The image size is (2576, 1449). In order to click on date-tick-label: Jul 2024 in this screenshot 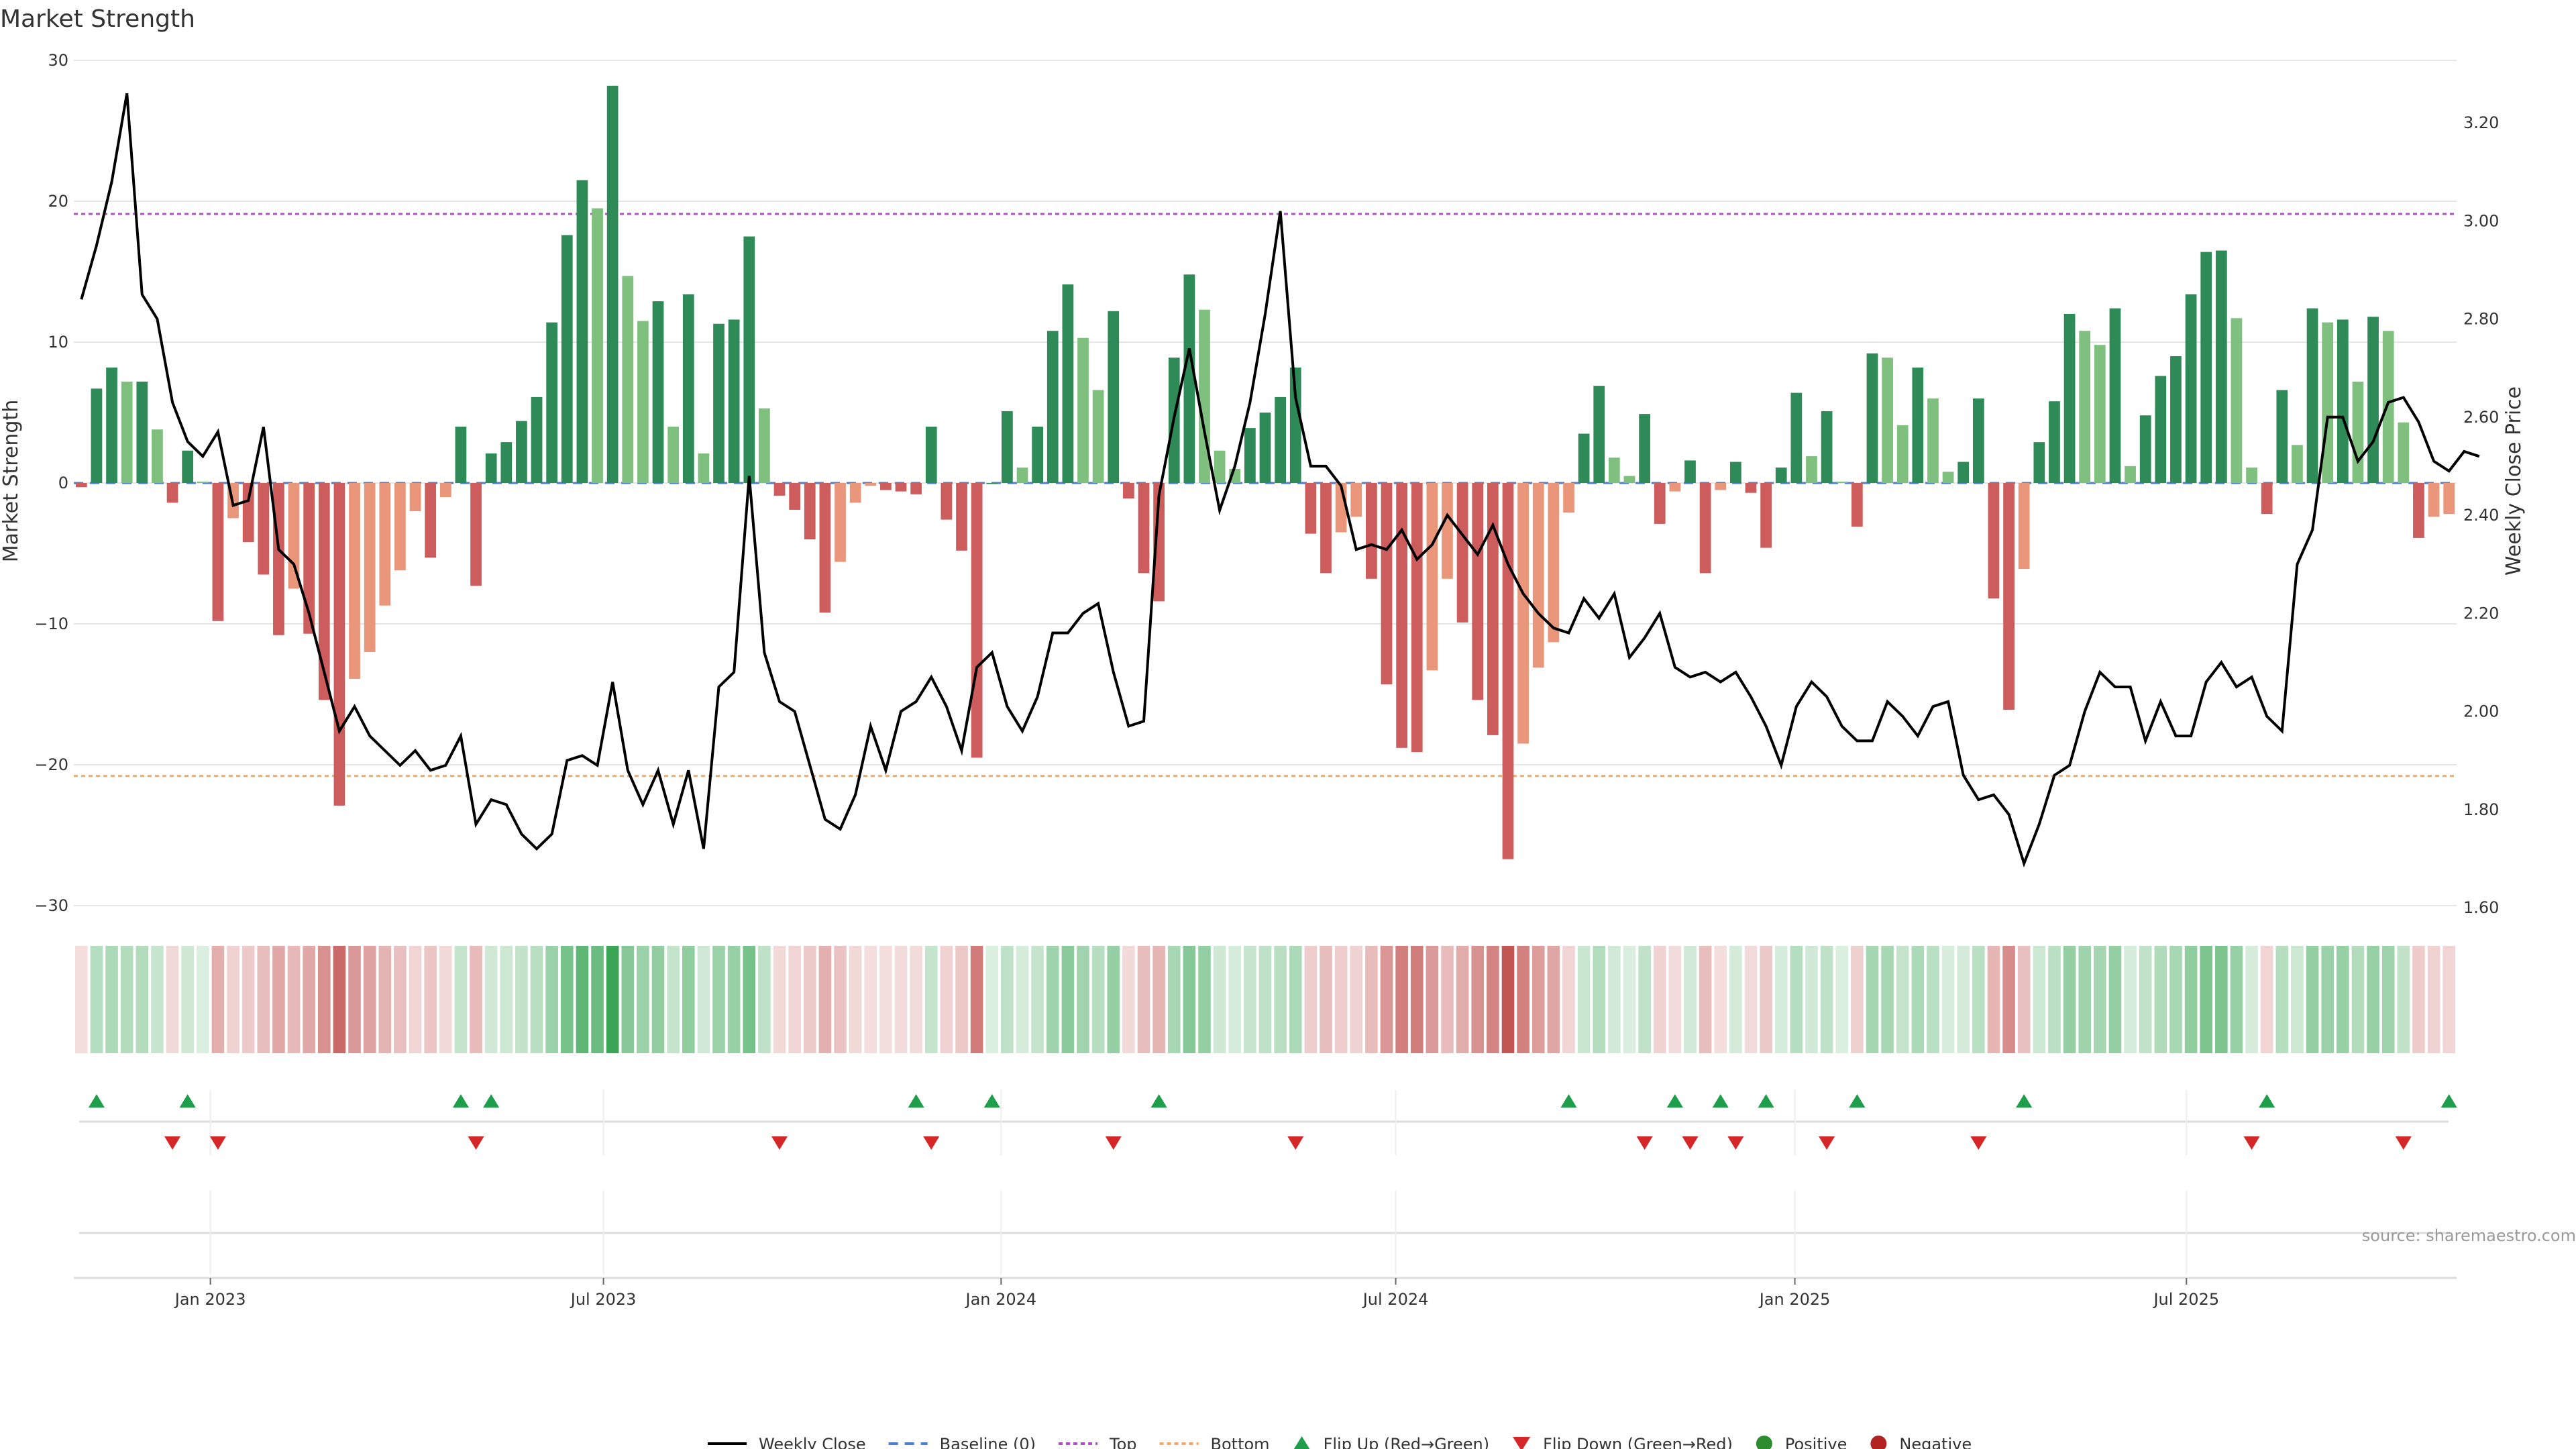, I will do `click(1395, 1299)`.